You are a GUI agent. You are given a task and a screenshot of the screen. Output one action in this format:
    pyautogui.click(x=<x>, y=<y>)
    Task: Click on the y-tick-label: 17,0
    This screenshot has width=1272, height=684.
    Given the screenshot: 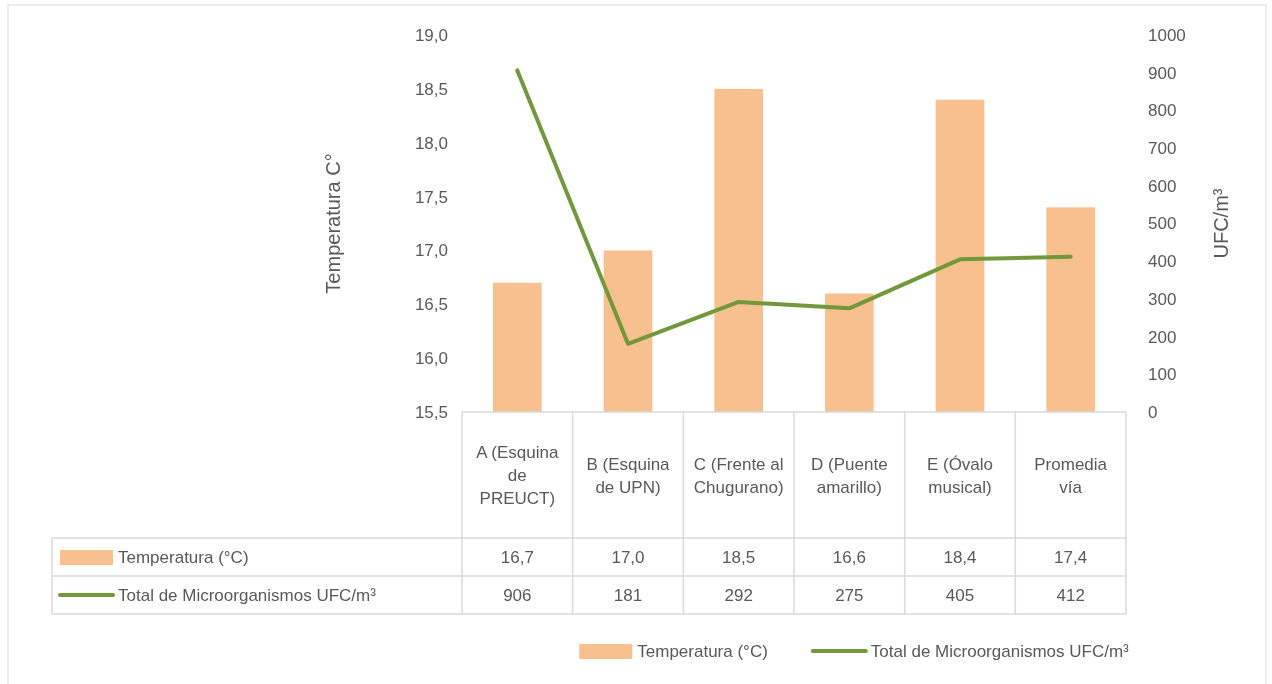 What is the action you would take?
    pyautogui.click(x=431, y=251)
    